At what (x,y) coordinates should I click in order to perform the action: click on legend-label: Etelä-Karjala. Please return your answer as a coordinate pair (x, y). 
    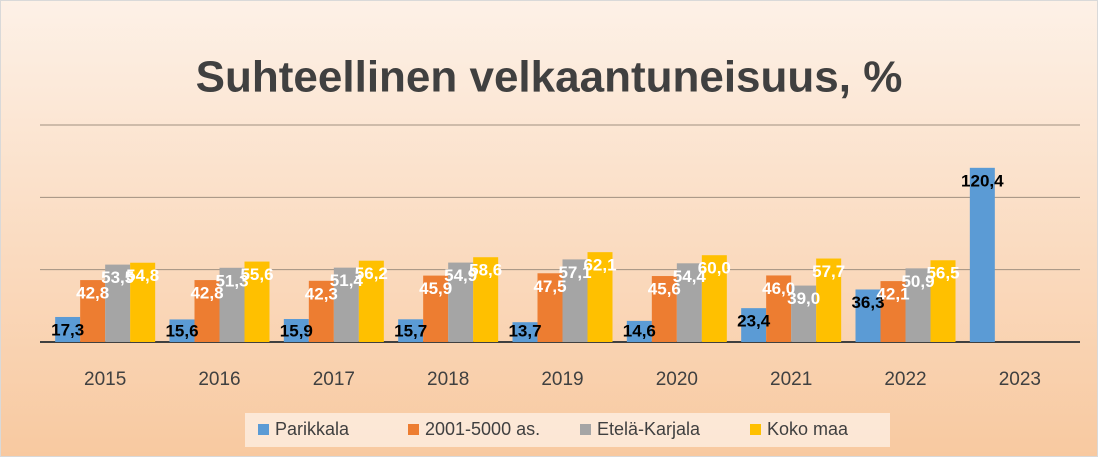
    Looking at the image, I should click on (649, 429).